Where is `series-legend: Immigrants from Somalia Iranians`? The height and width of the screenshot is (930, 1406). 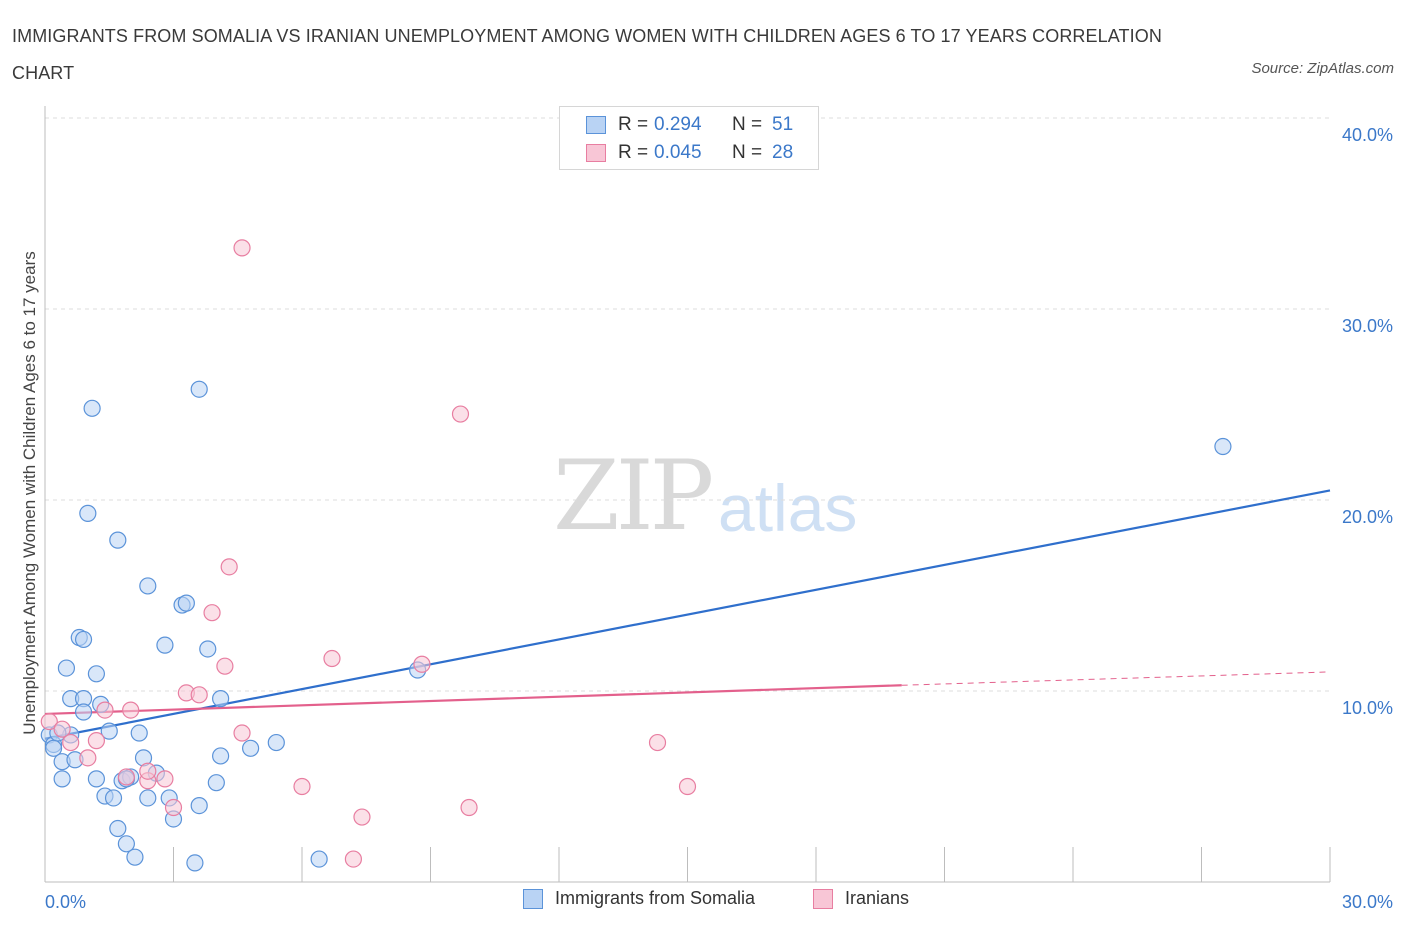
series-legend: Immigrants from Somalia Iranians is located at coordinates (703, 902).